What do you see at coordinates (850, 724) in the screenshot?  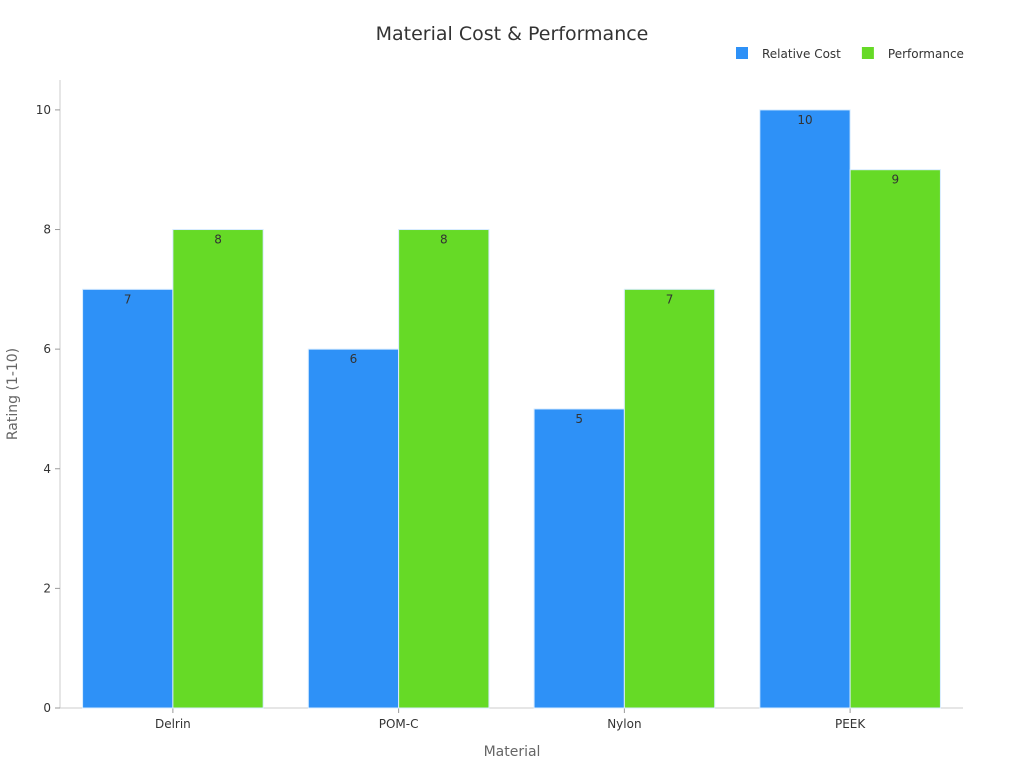 I see `x-tick-label: PEEK` at bounding box center [850, 724].